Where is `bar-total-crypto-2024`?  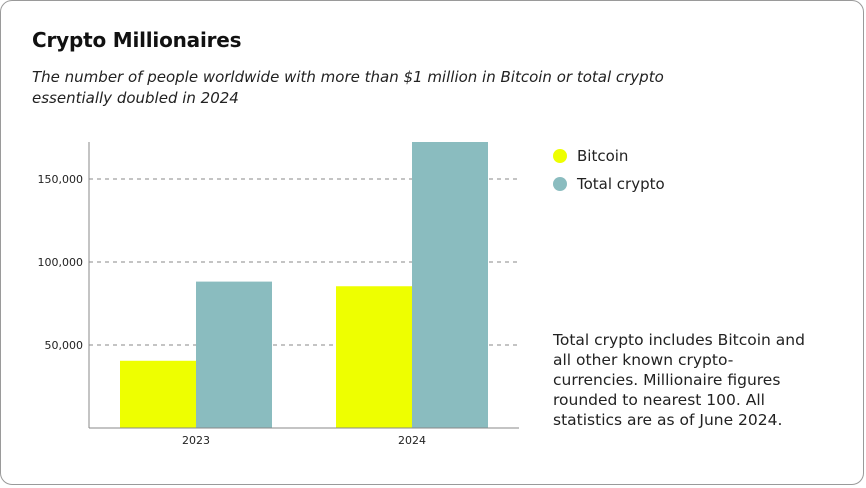 bar-total-crypto-2024 is located at coordinates (450, 285).